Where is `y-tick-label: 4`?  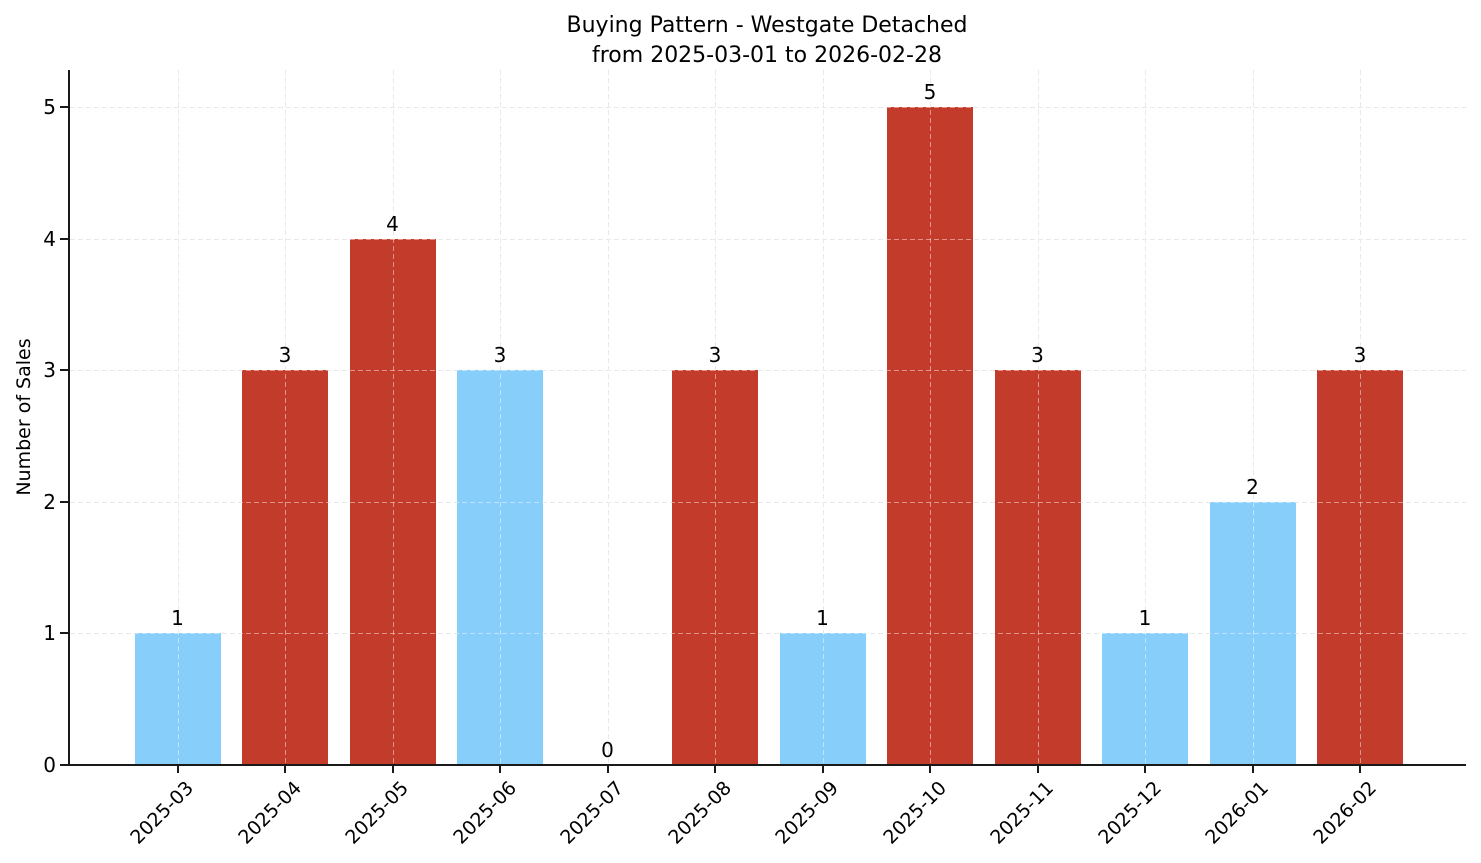
y-tick-label: 4 is located at coordinates (49, 238).